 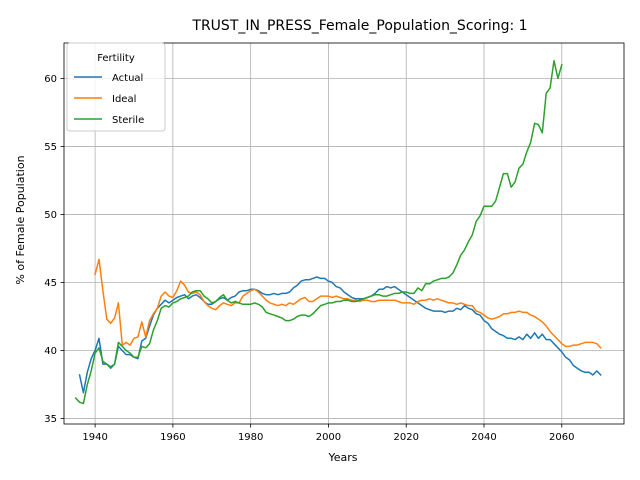 I want to click on x-tick-label: 1940, so click(x=94, y=437).